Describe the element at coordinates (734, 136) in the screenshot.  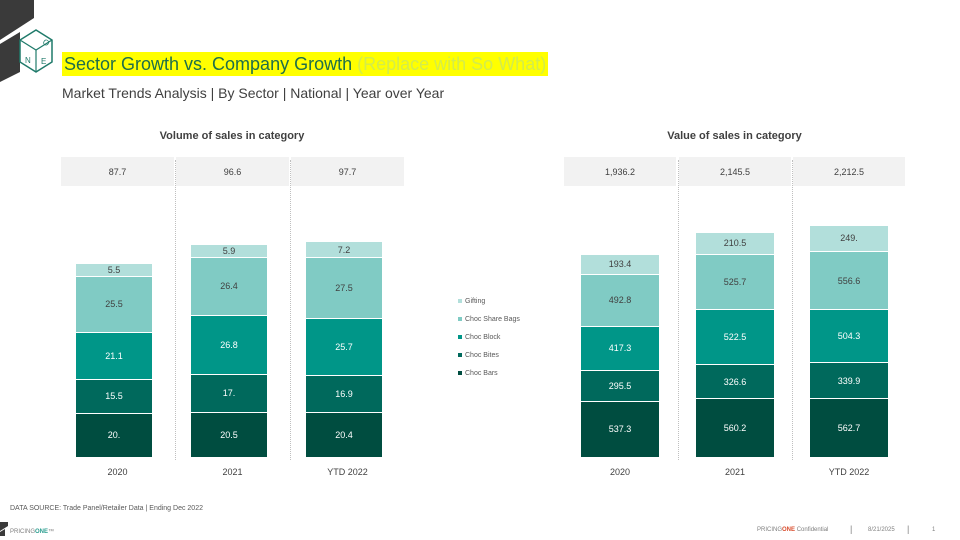
I see `value-chart-title: Value of sales in category` at that location.